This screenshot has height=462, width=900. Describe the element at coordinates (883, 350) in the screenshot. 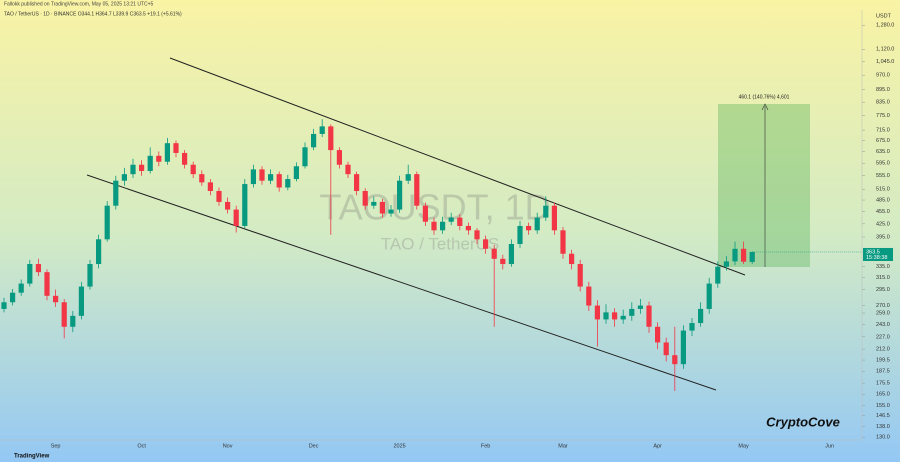

I see `y-tick-label: 212.0` at that location.